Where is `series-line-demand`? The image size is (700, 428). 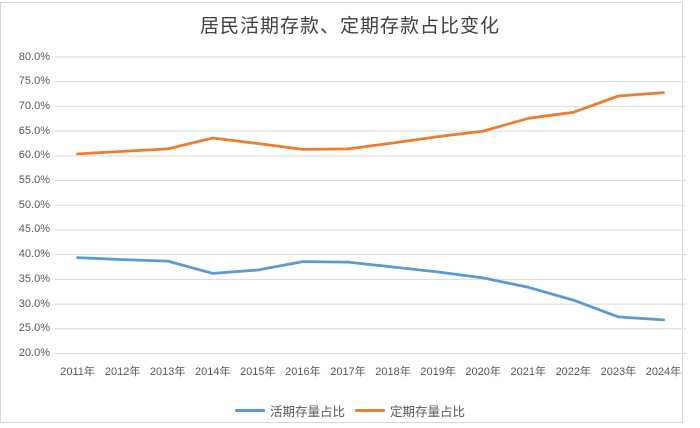 series-line-demand is located at coordinates (370, 289).